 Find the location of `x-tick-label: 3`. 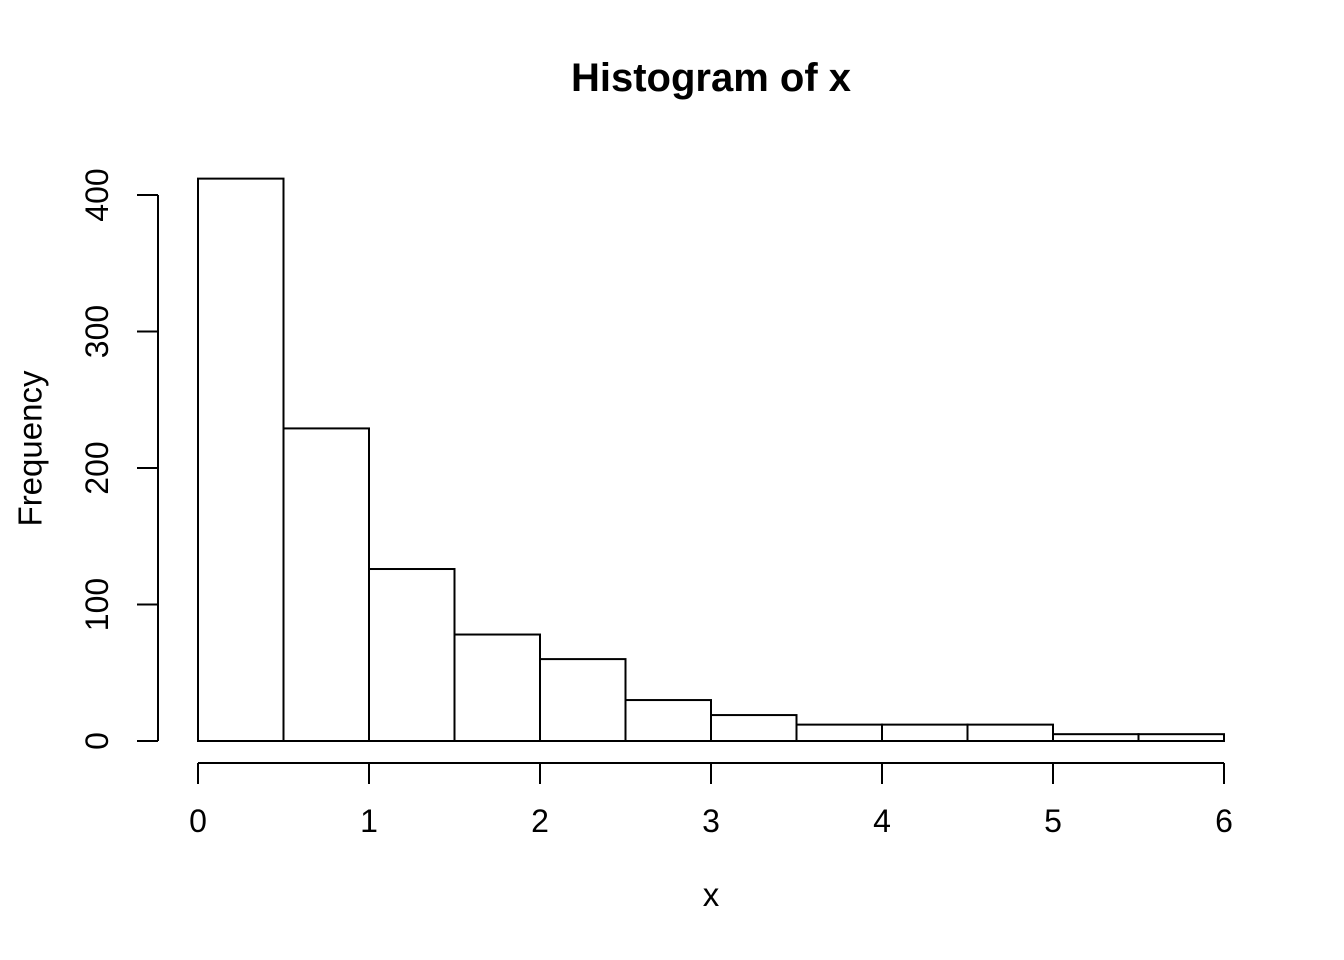

x-tick-label: 3 is located at coordinates (711, 821).